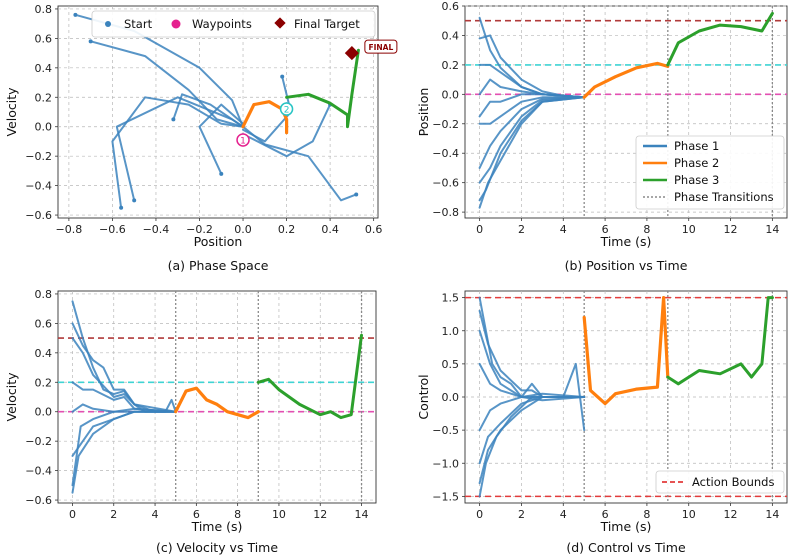 This screenshot has height=560, width=798. I want to click on legend: Action Bounds, so click(720, 482).